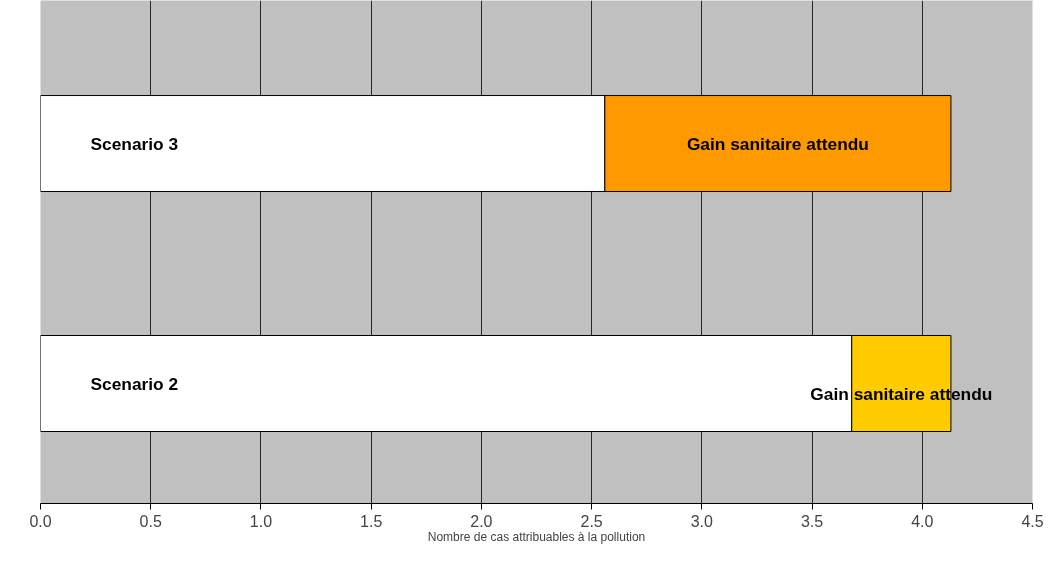  I want to click on x-tick-label: 2.0, so click(481, 521).